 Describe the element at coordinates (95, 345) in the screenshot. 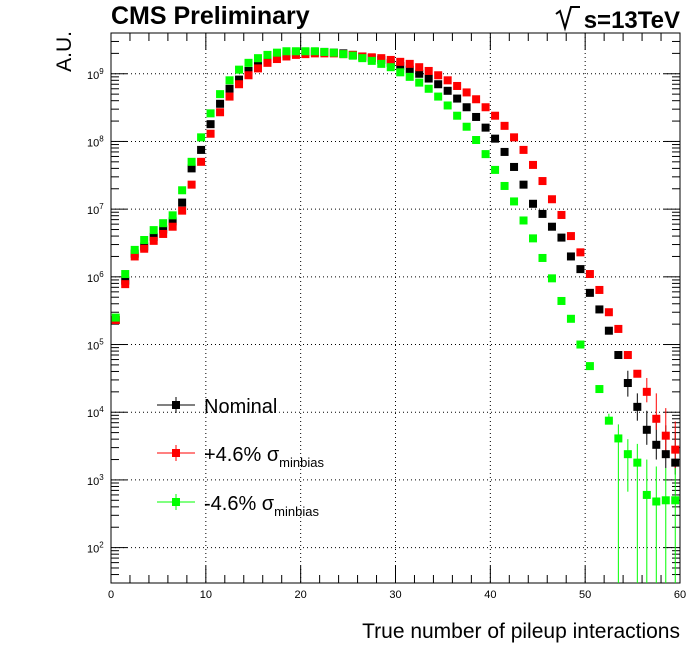

I see `y-tick-label: 10⁵` at that location.